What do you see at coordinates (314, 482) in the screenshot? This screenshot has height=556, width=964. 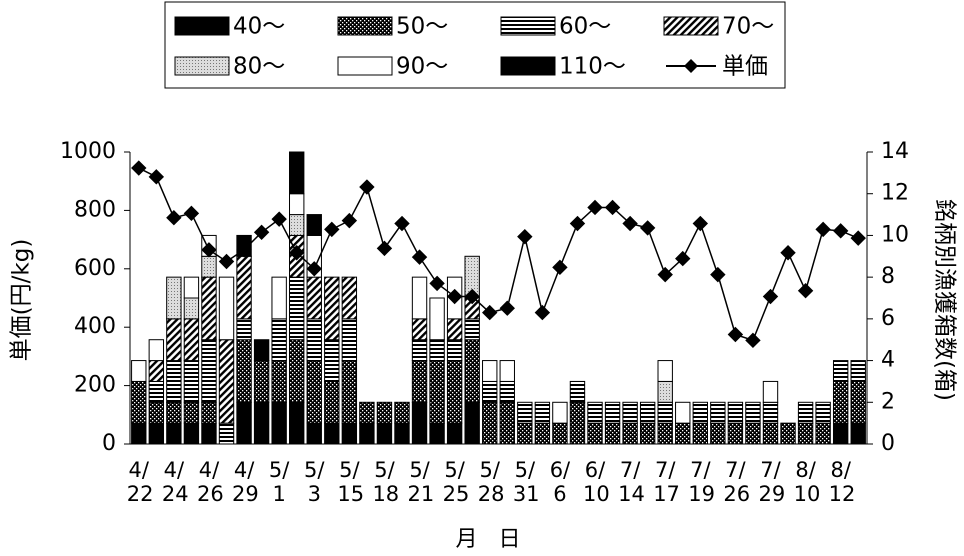 I see `x-tick-label: 5/ 3` at bounding box center [314, 482].